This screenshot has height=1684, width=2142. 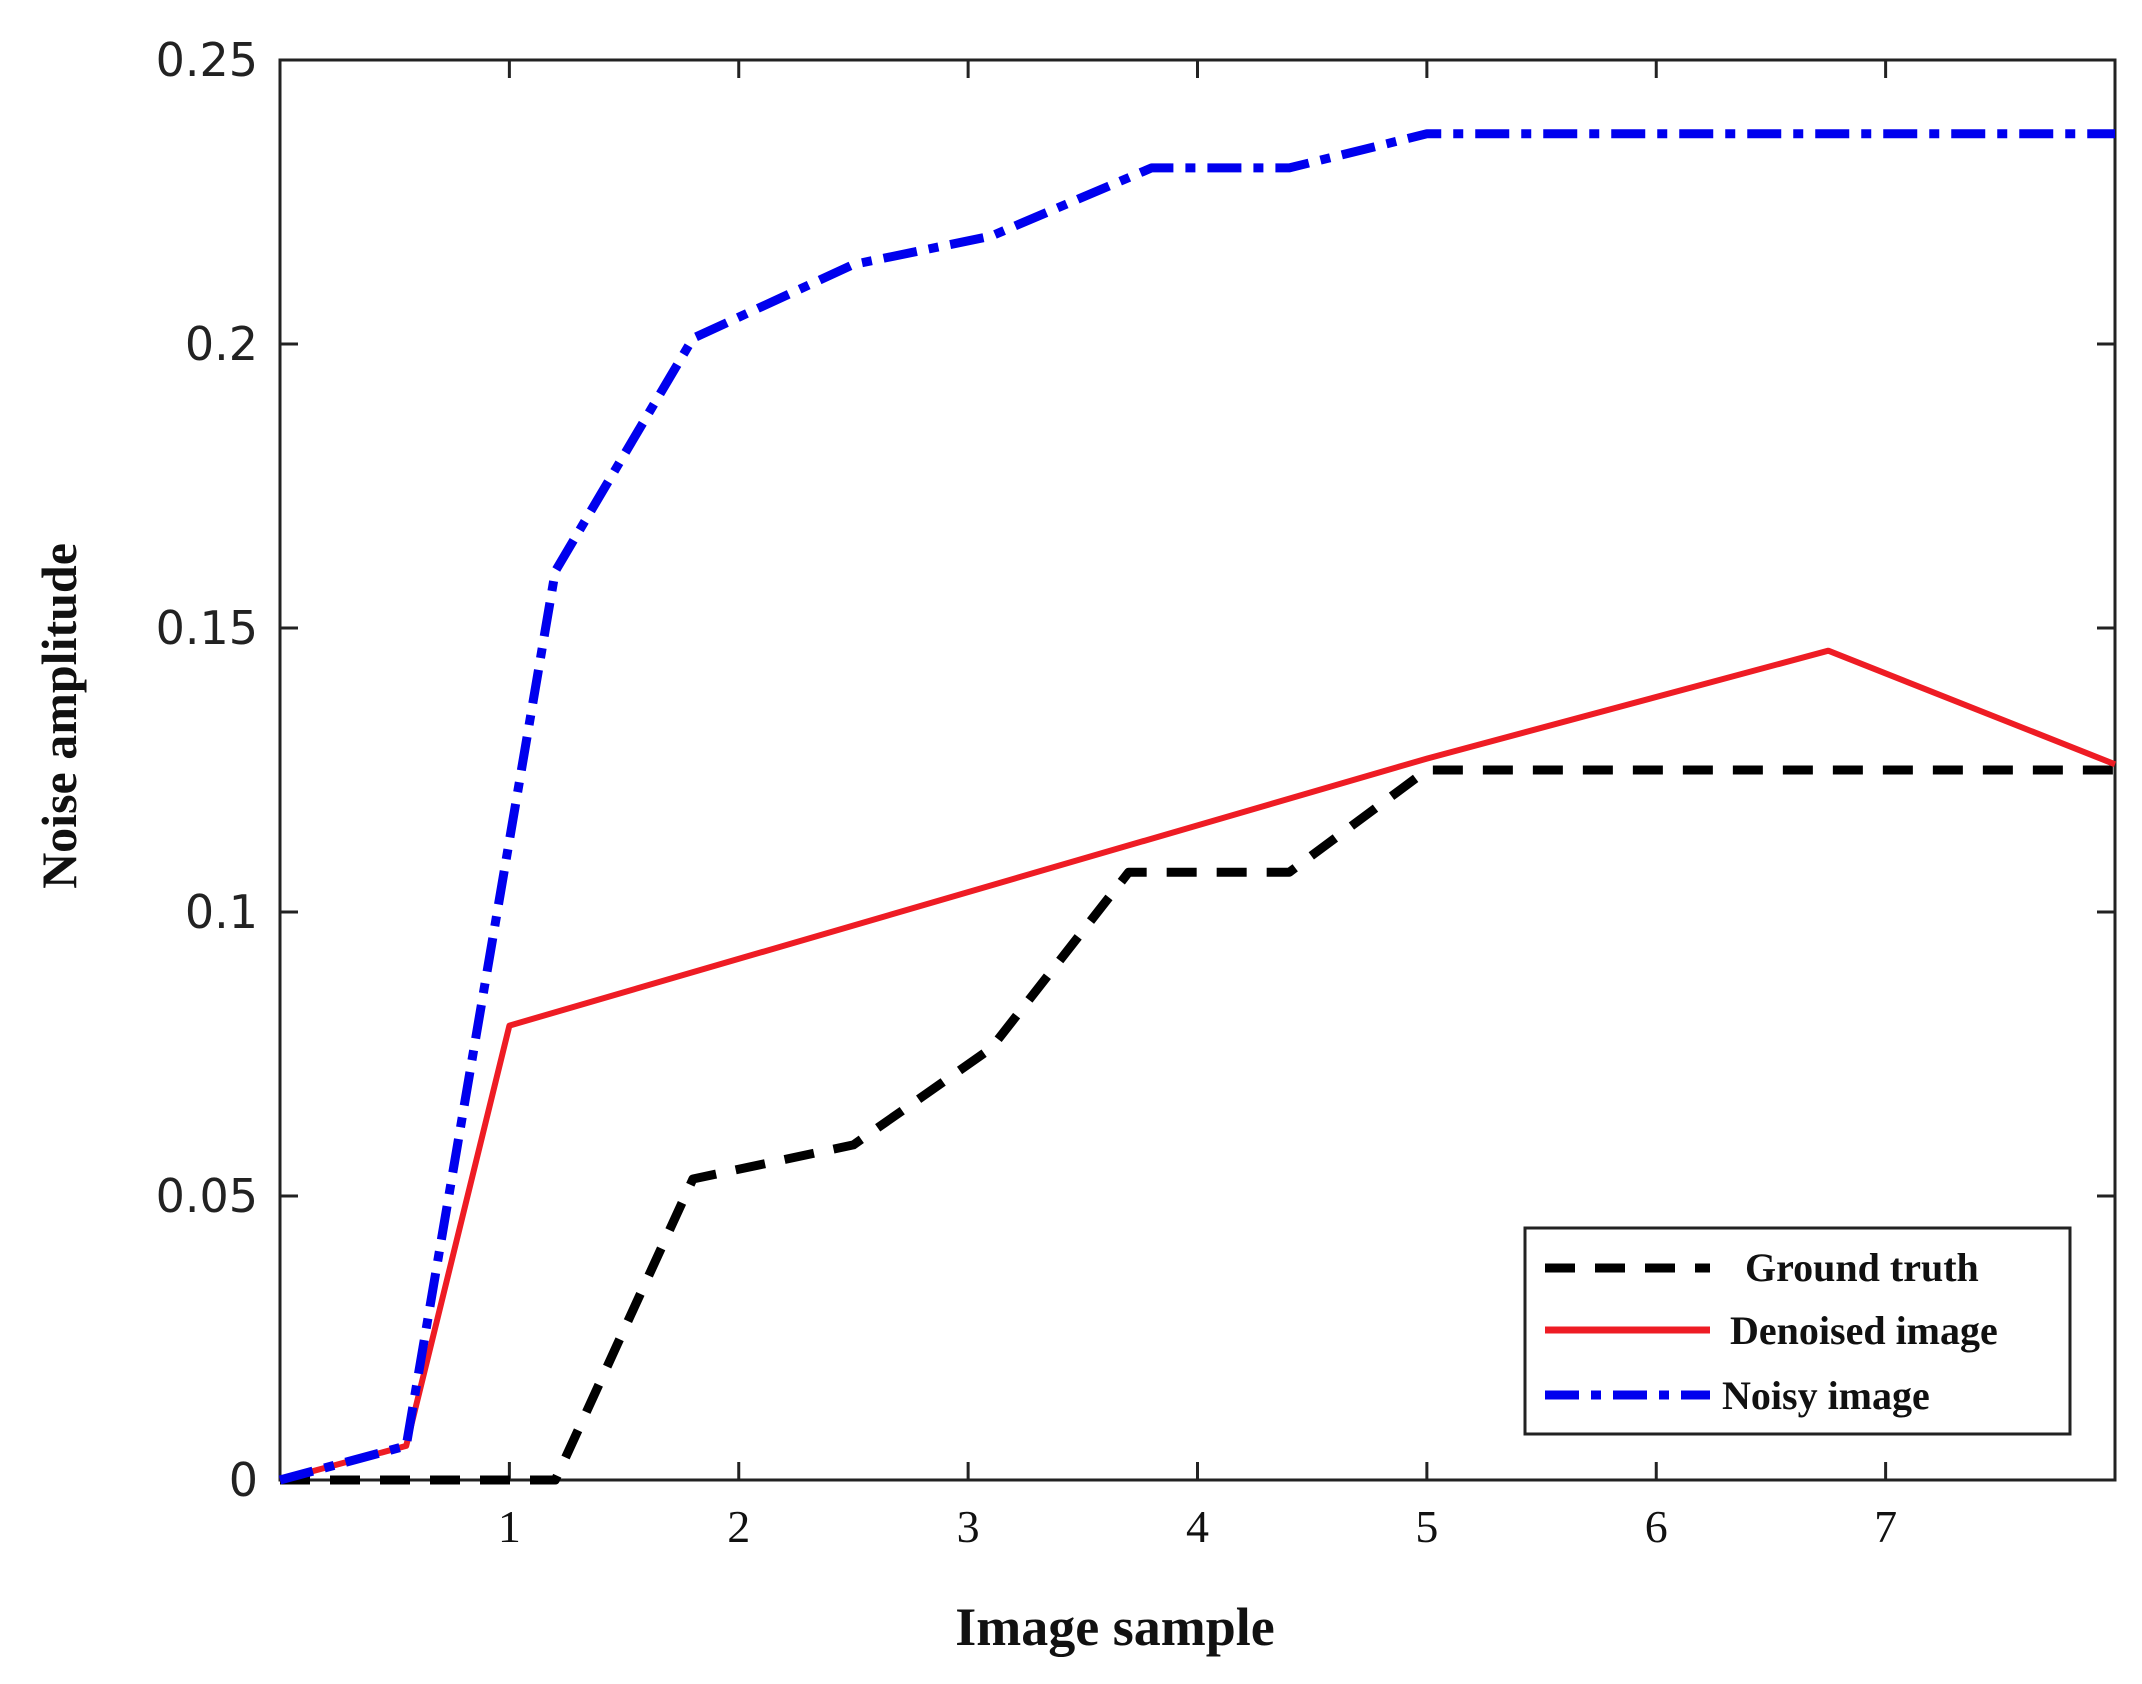 I want to click on legend-label-denoised-image: Denoised image, so click(x=1864, y=1330).